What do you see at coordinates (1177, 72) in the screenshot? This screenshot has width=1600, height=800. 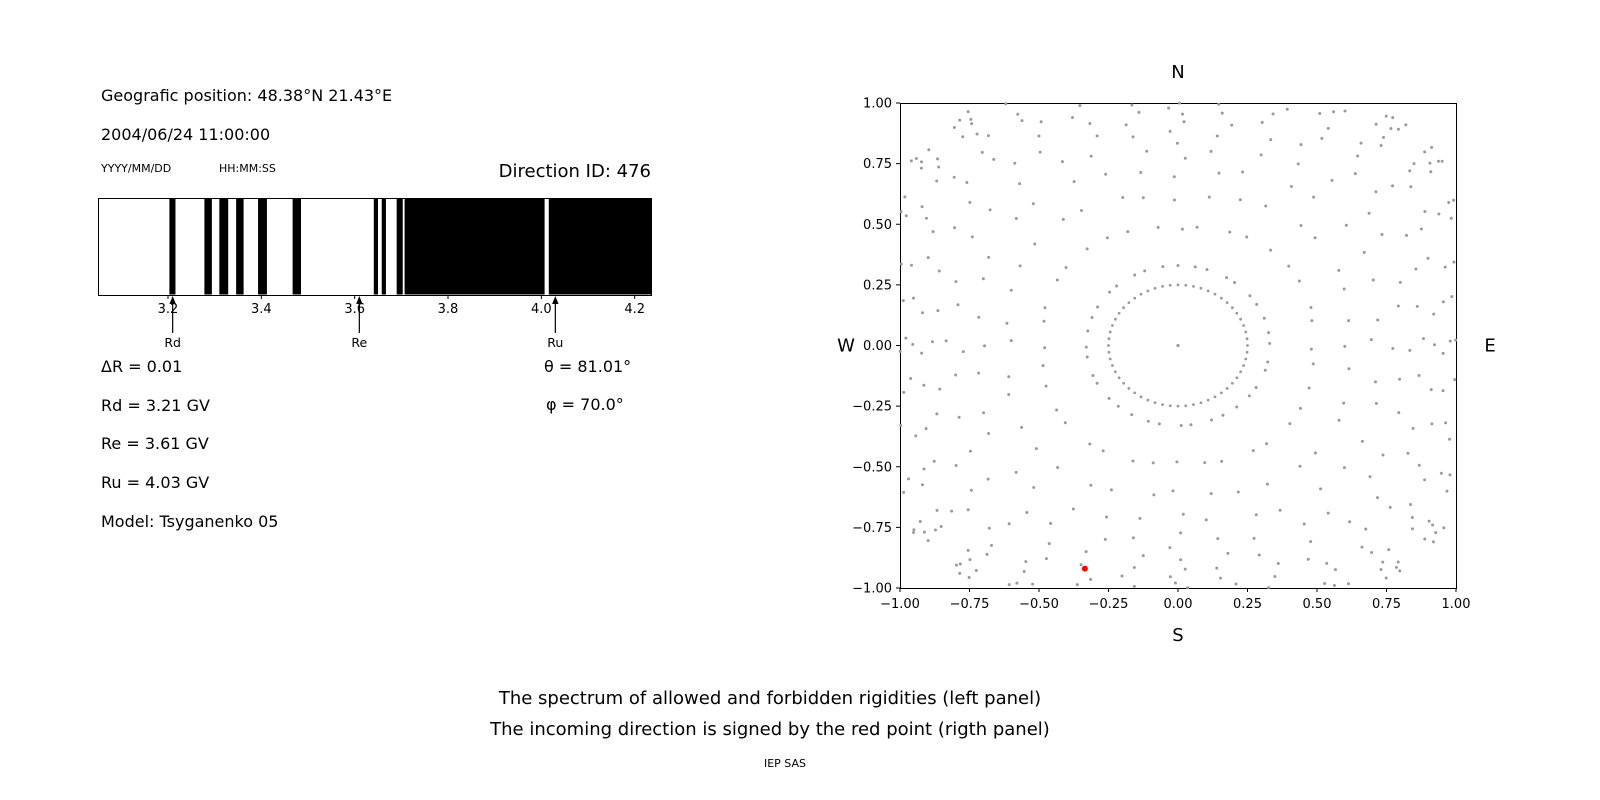 I see `svg-text: N` at bounding box center [1177, 72].